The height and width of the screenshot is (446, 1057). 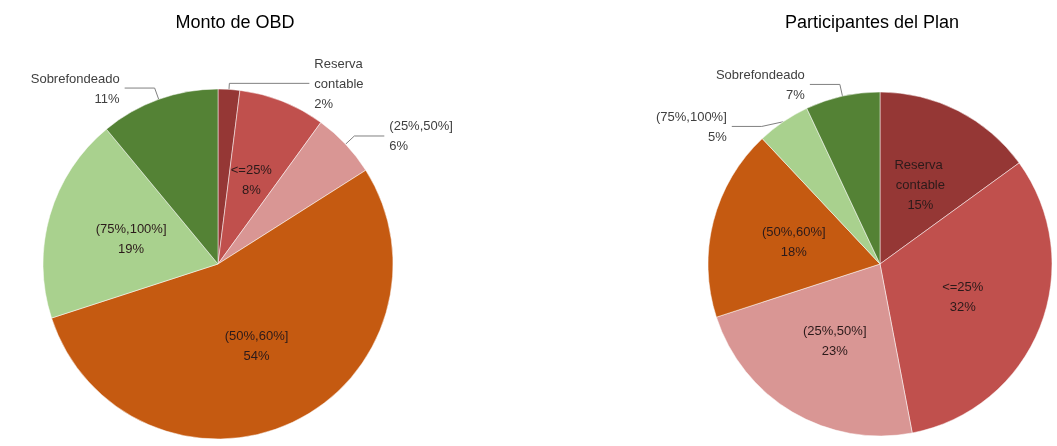 What do you see at coordinates (920, 205) in the screenshot?
I see `data-label: 15%` at bounding box center [920, 205].